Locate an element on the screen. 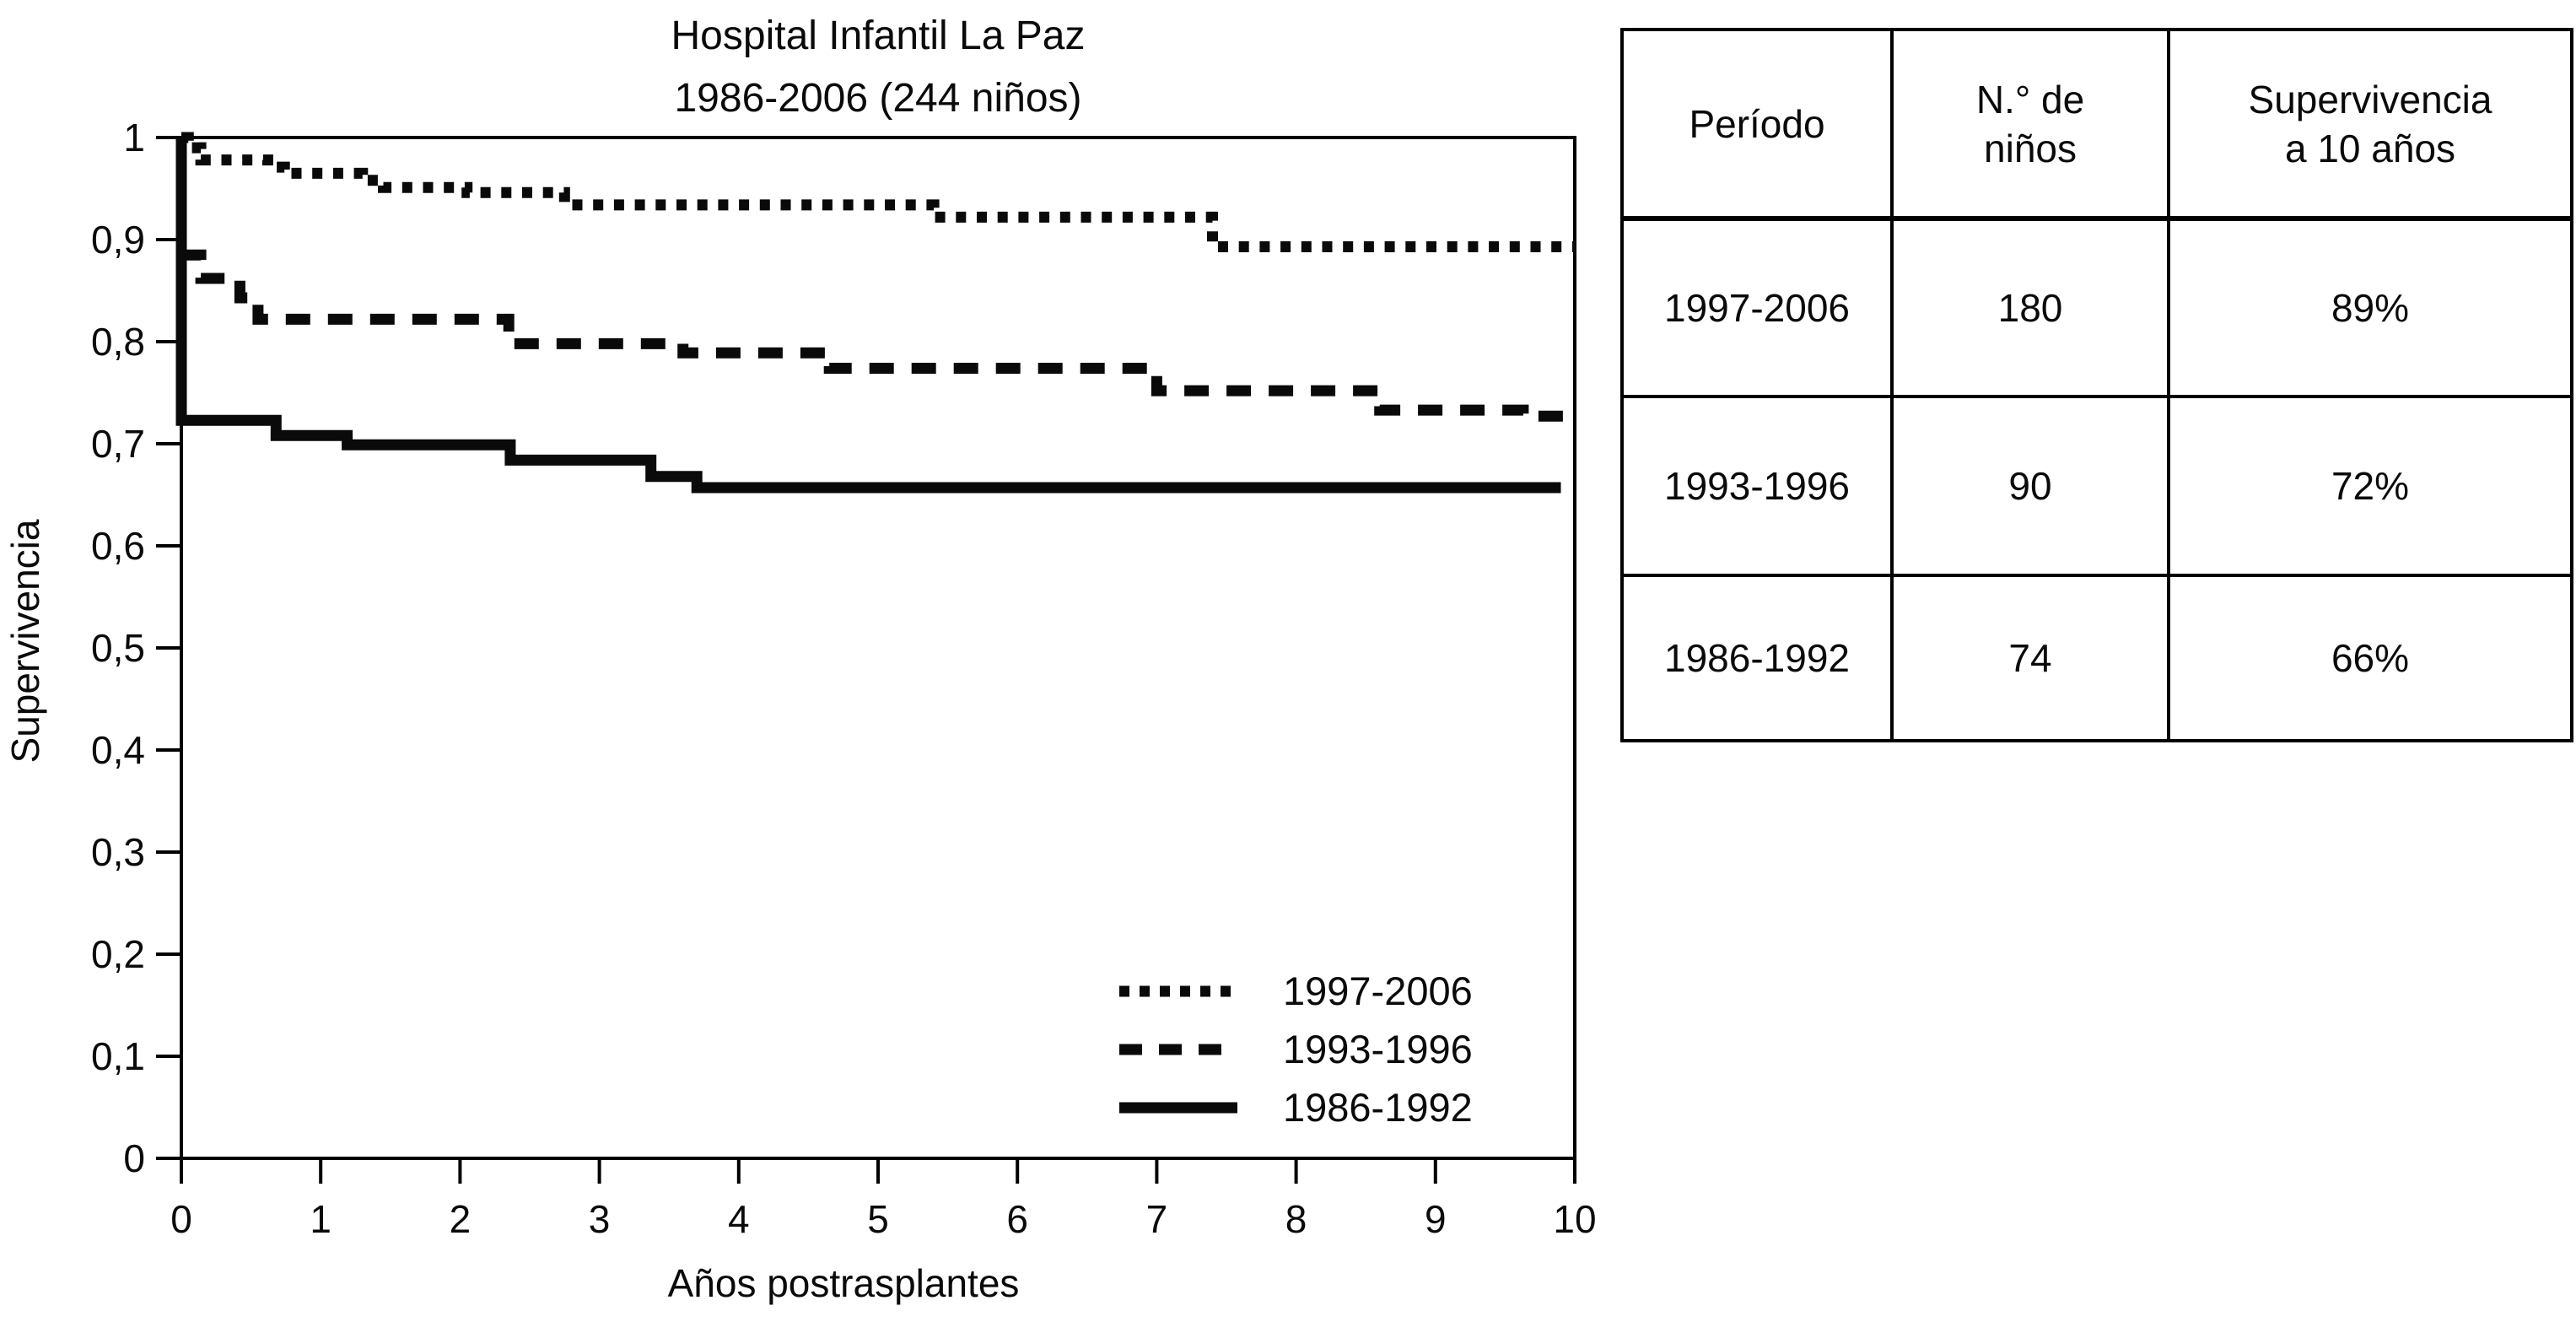 The image size is (2576, 1322). dotted-line-swatch is located at coordinates (1178, 990).